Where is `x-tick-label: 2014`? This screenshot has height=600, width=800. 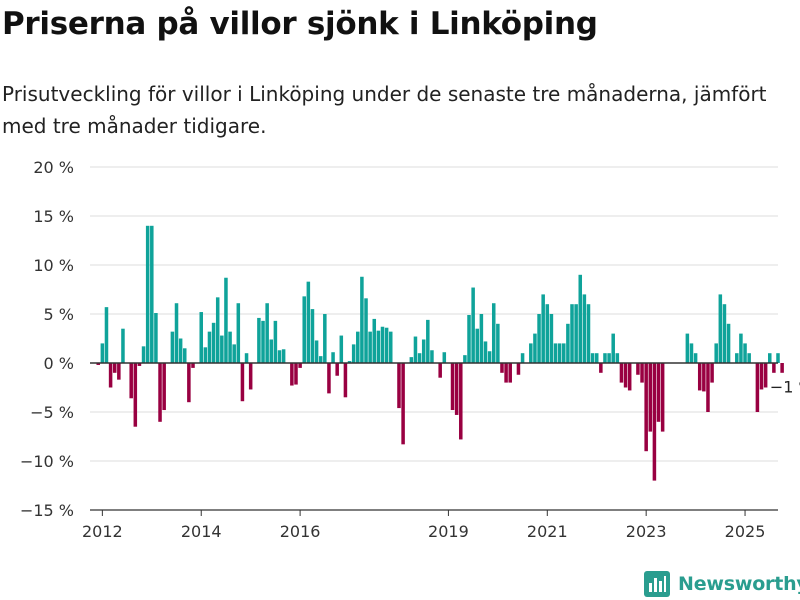 x-tick-label: 2014 is located at coordinates (201, 531).